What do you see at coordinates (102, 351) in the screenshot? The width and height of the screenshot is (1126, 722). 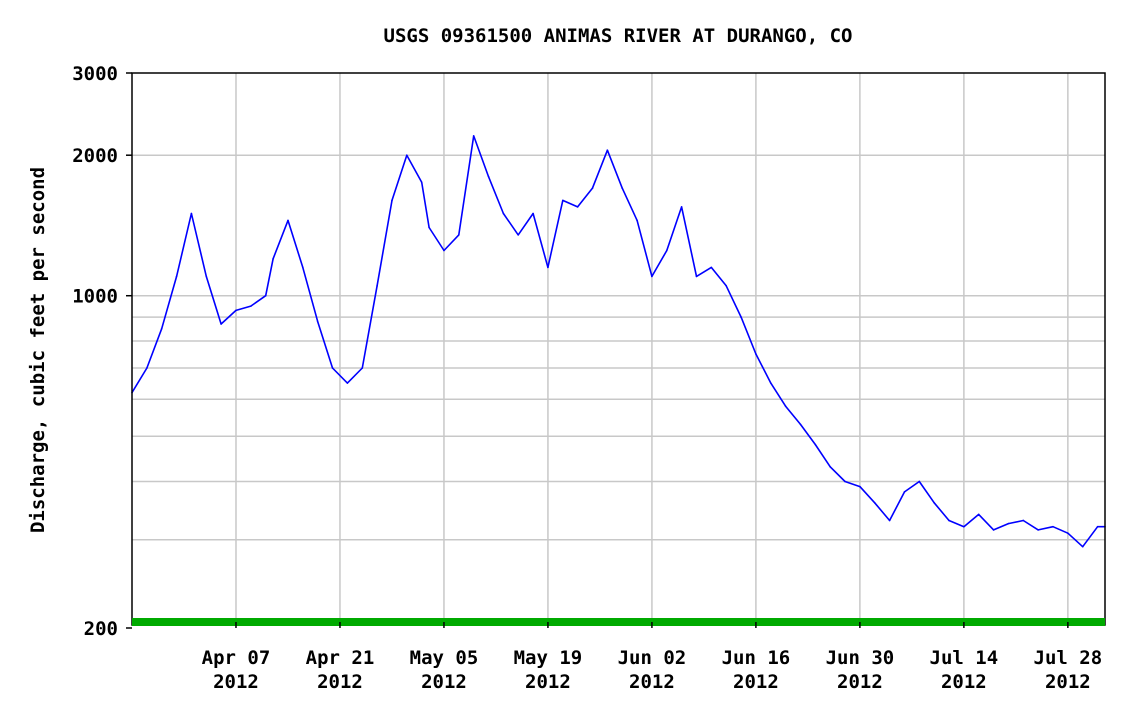 I see `y-tick-labels: 200 1000 2000 3000` at bounding box center [102, 351].